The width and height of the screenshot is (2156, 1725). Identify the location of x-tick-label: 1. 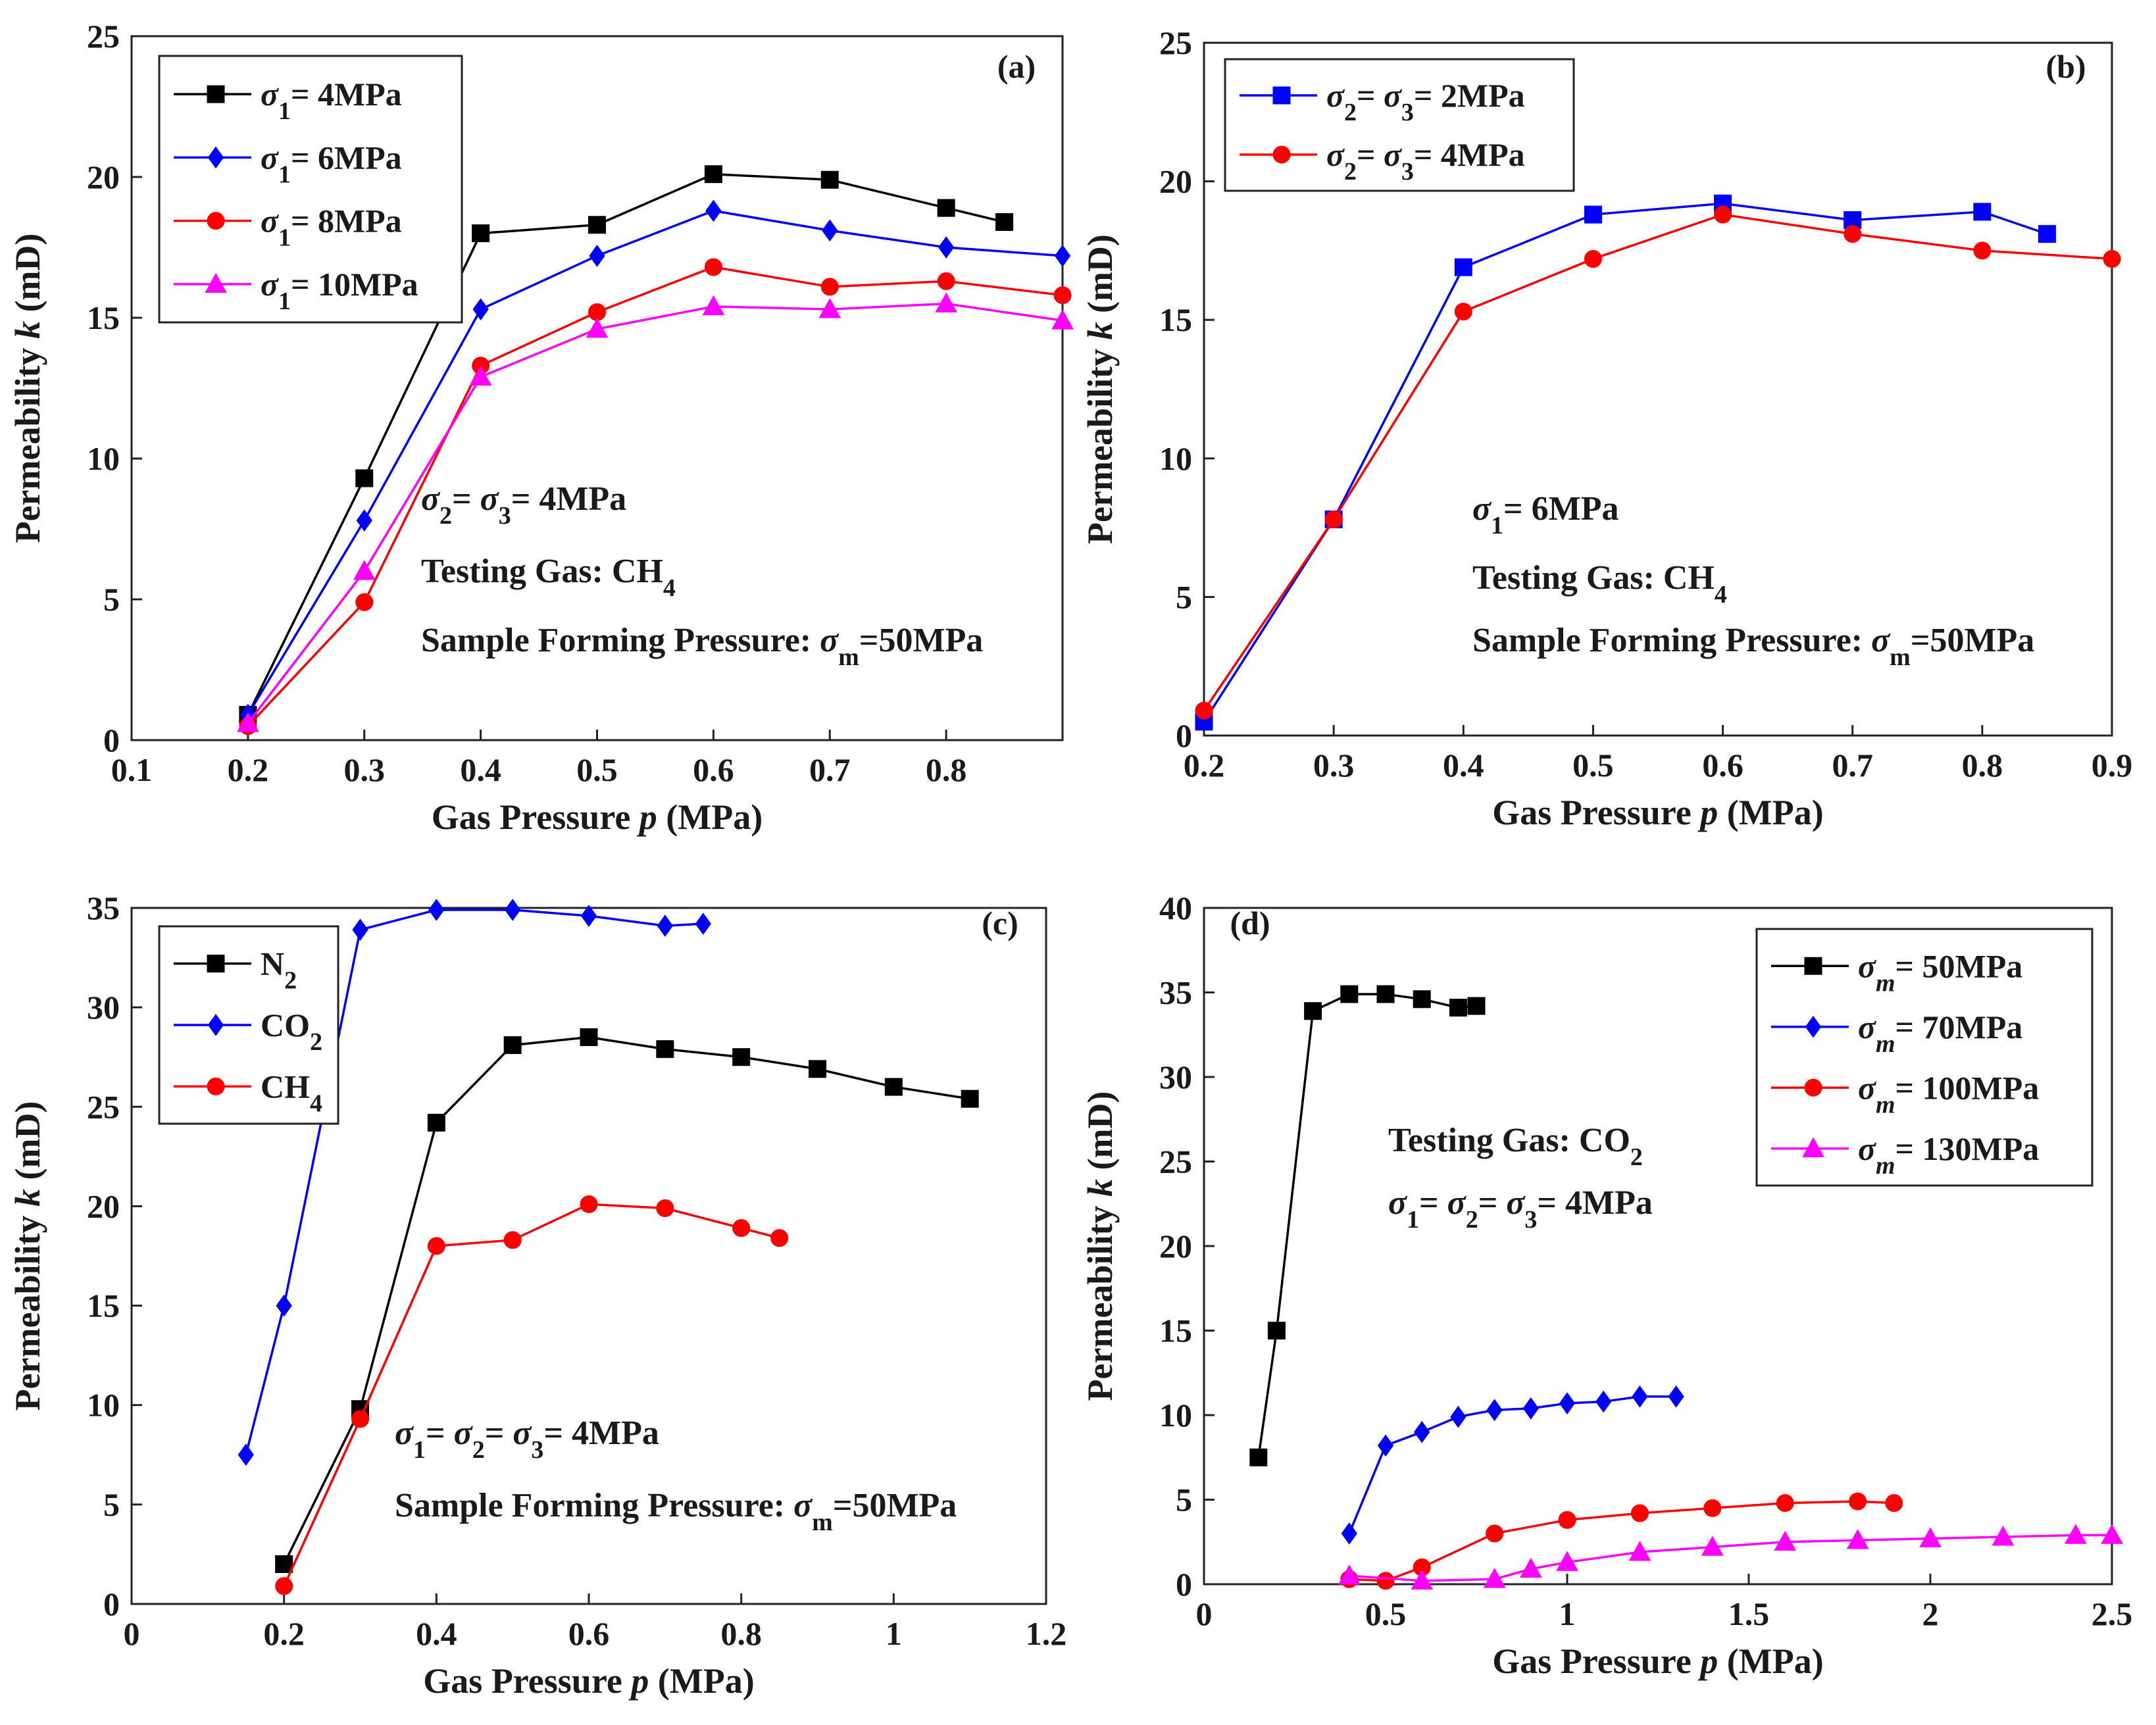
(894, 1634).